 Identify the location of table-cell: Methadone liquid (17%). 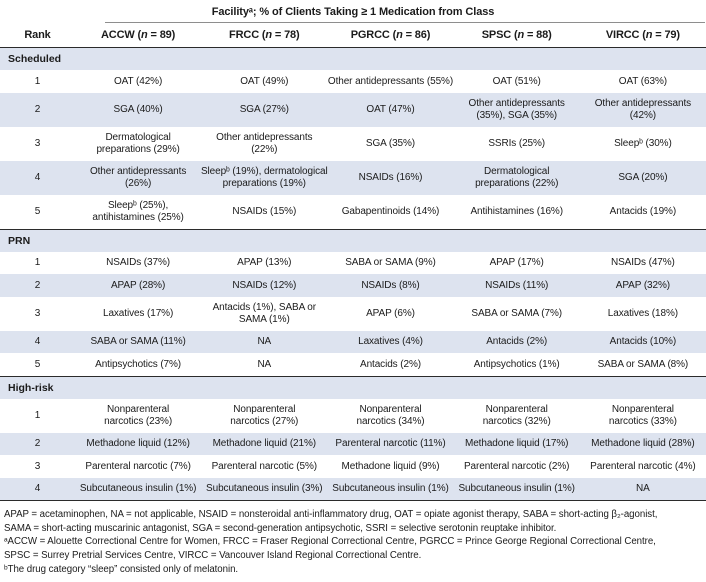
(517, 444).